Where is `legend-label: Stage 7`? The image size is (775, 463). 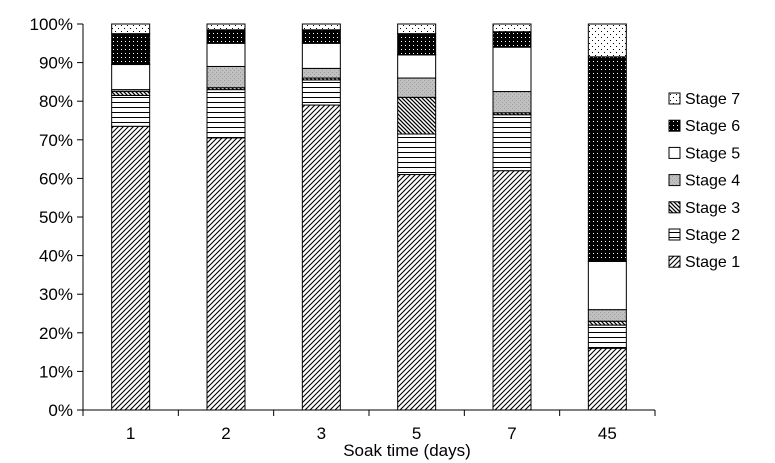 legend-label: Stage 7 is located at coordinates (712, 99).